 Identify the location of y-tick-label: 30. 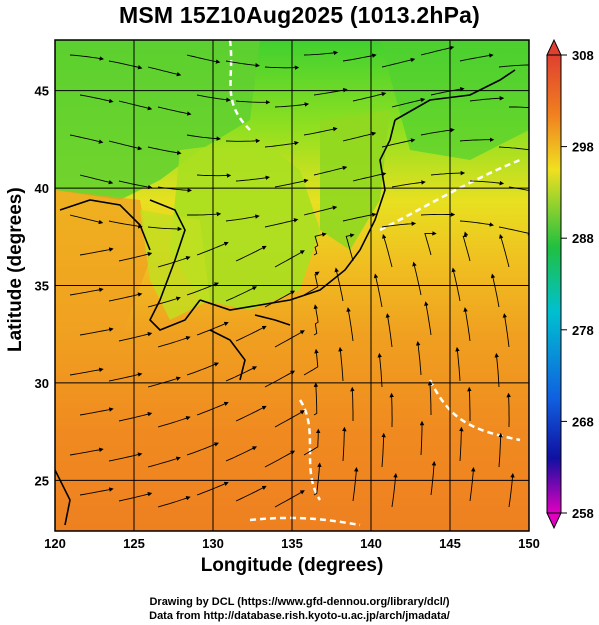
(42, 383).